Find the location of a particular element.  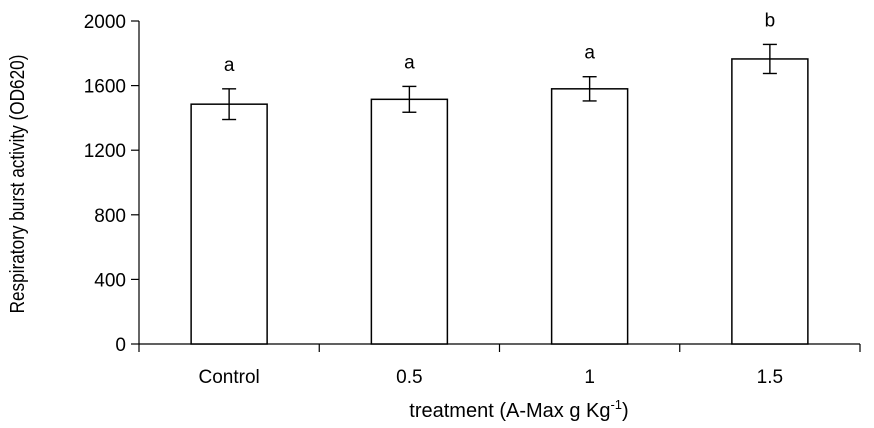

y-tick-label: 400 is located at coordinates (110, 280).